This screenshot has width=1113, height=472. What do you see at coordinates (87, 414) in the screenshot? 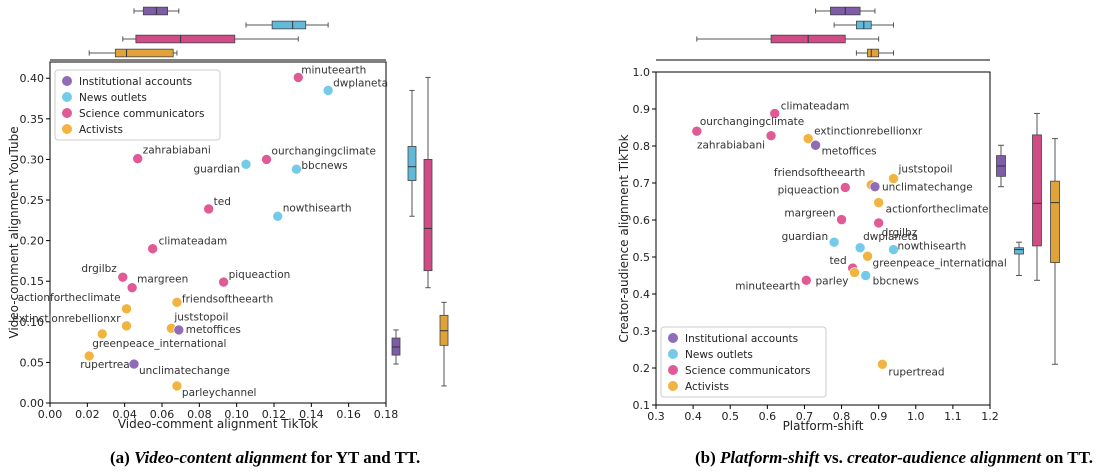
I see `x-tick-label: 0.02` at bounding box center [87, 414].